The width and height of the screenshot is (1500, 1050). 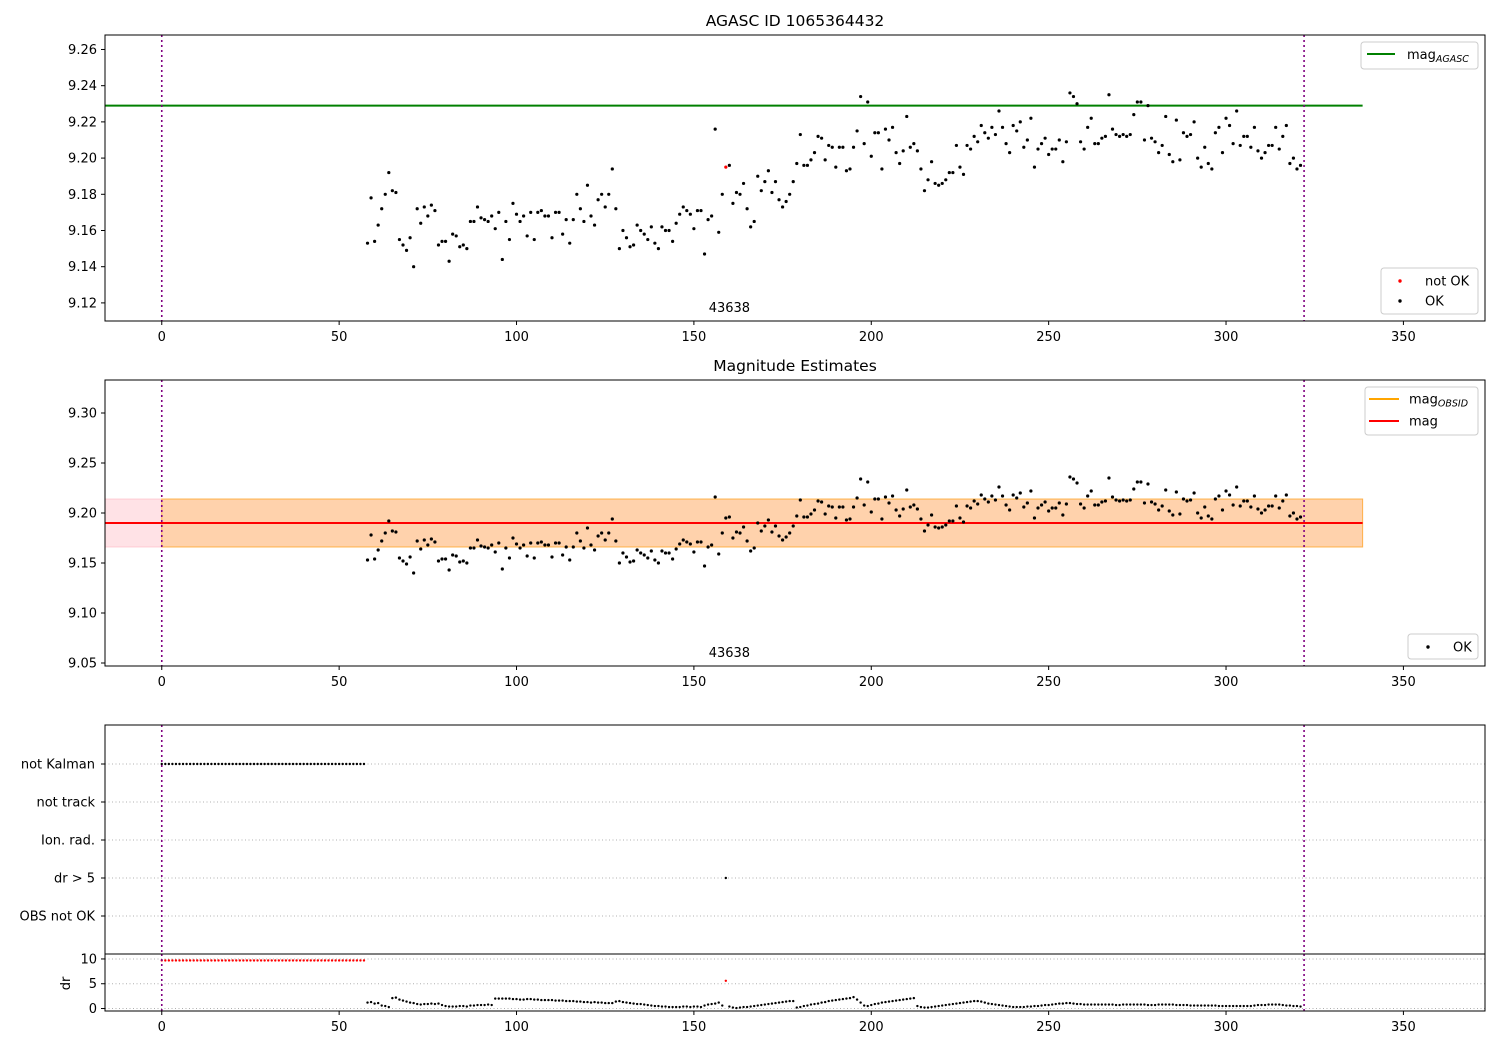 I want to click on flag-row-label: OBS not OK, so click(x=58, y=917).